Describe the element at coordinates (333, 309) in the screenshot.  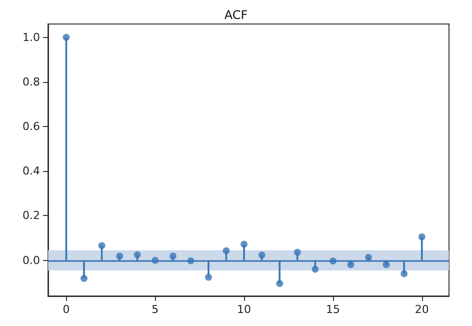
I see `x-tick-label: 15` at that location.